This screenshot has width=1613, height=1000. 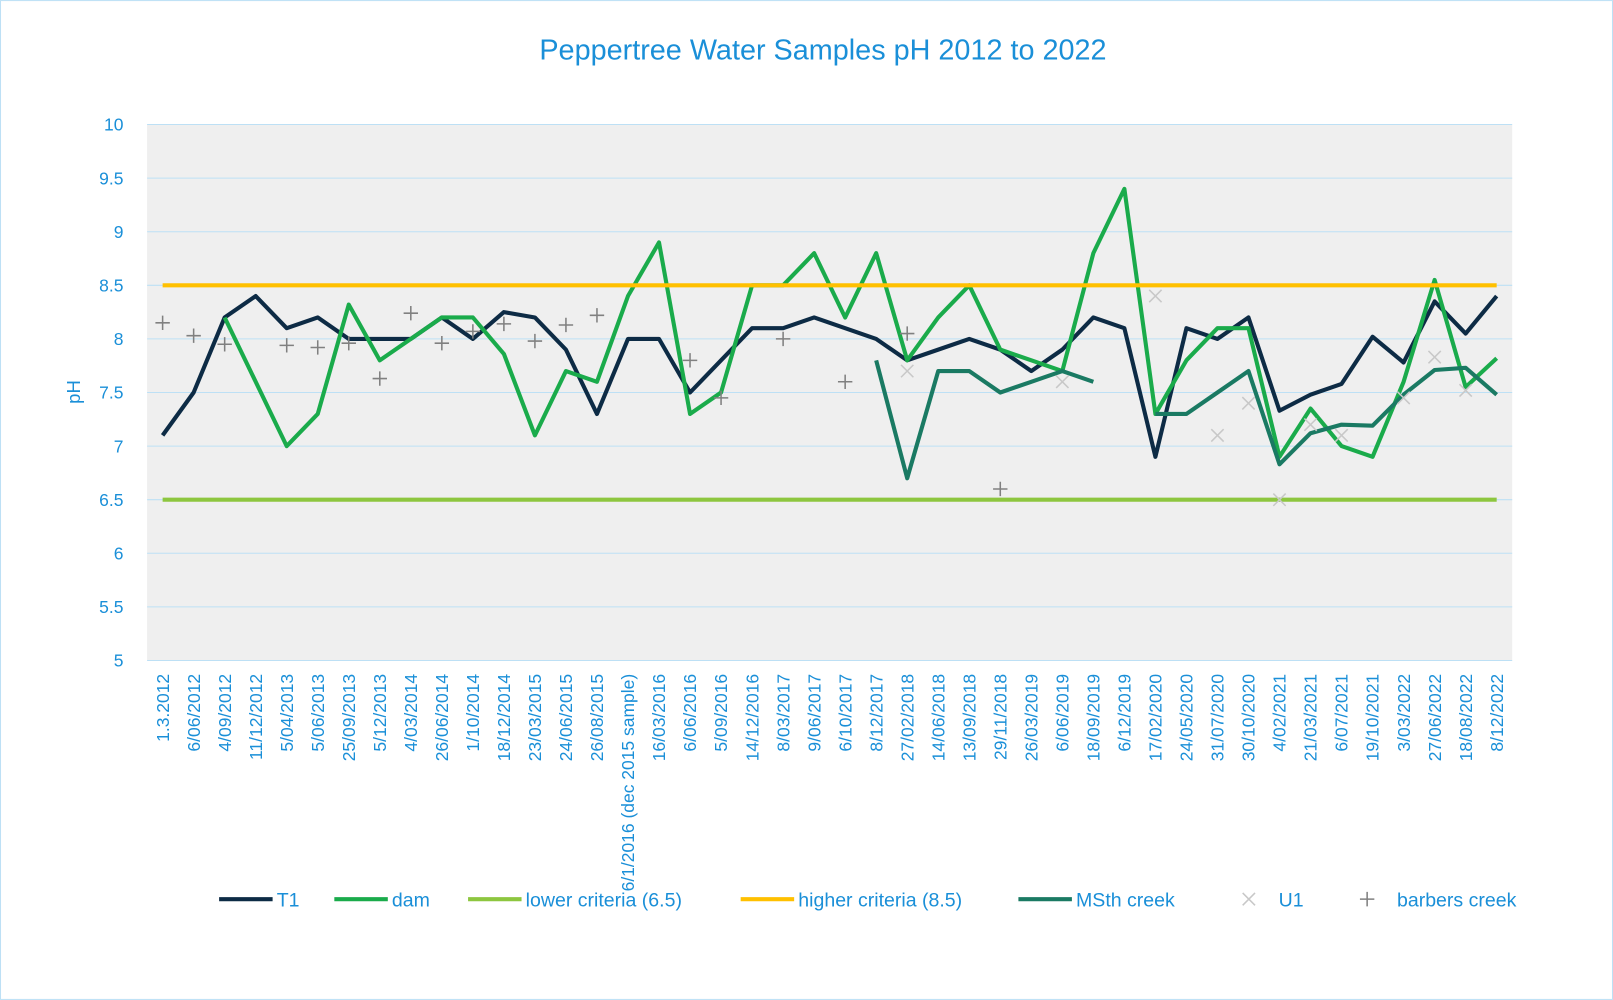 What do you see at coordinates (380, 713) in the screenshot?
I see `x-tick-label: 5/12/2013` at bounding box center [380, 713].